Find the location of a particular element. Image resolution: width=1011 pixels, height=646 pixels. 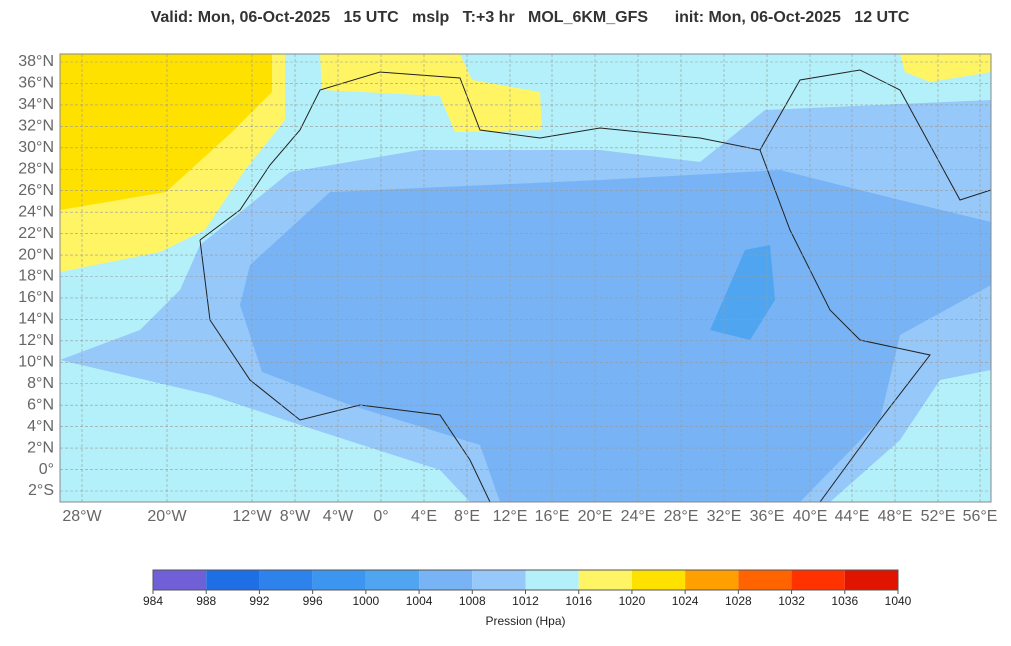

colorbar-label: Pression (Hpa) is located at coordinates (525, 621).